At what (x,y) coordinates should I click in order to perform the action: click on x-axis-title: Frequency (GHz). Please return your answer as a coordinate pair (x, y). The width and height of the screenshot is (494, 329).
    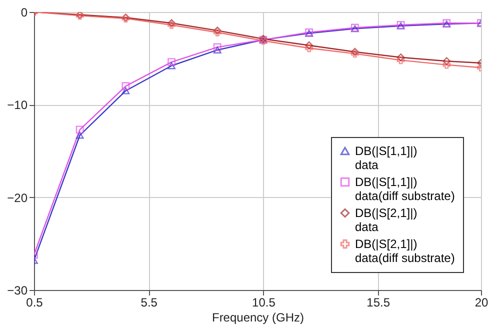
    Looking at the image, I should click on (258, 317).